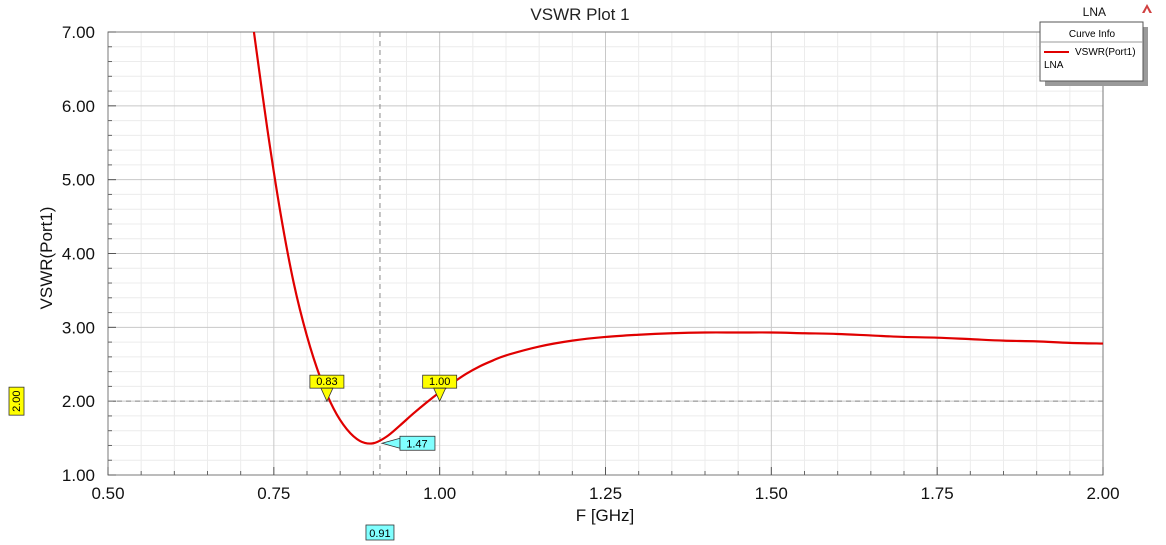  I want to click on y-tick-label: 6.00, so click(78, 106).